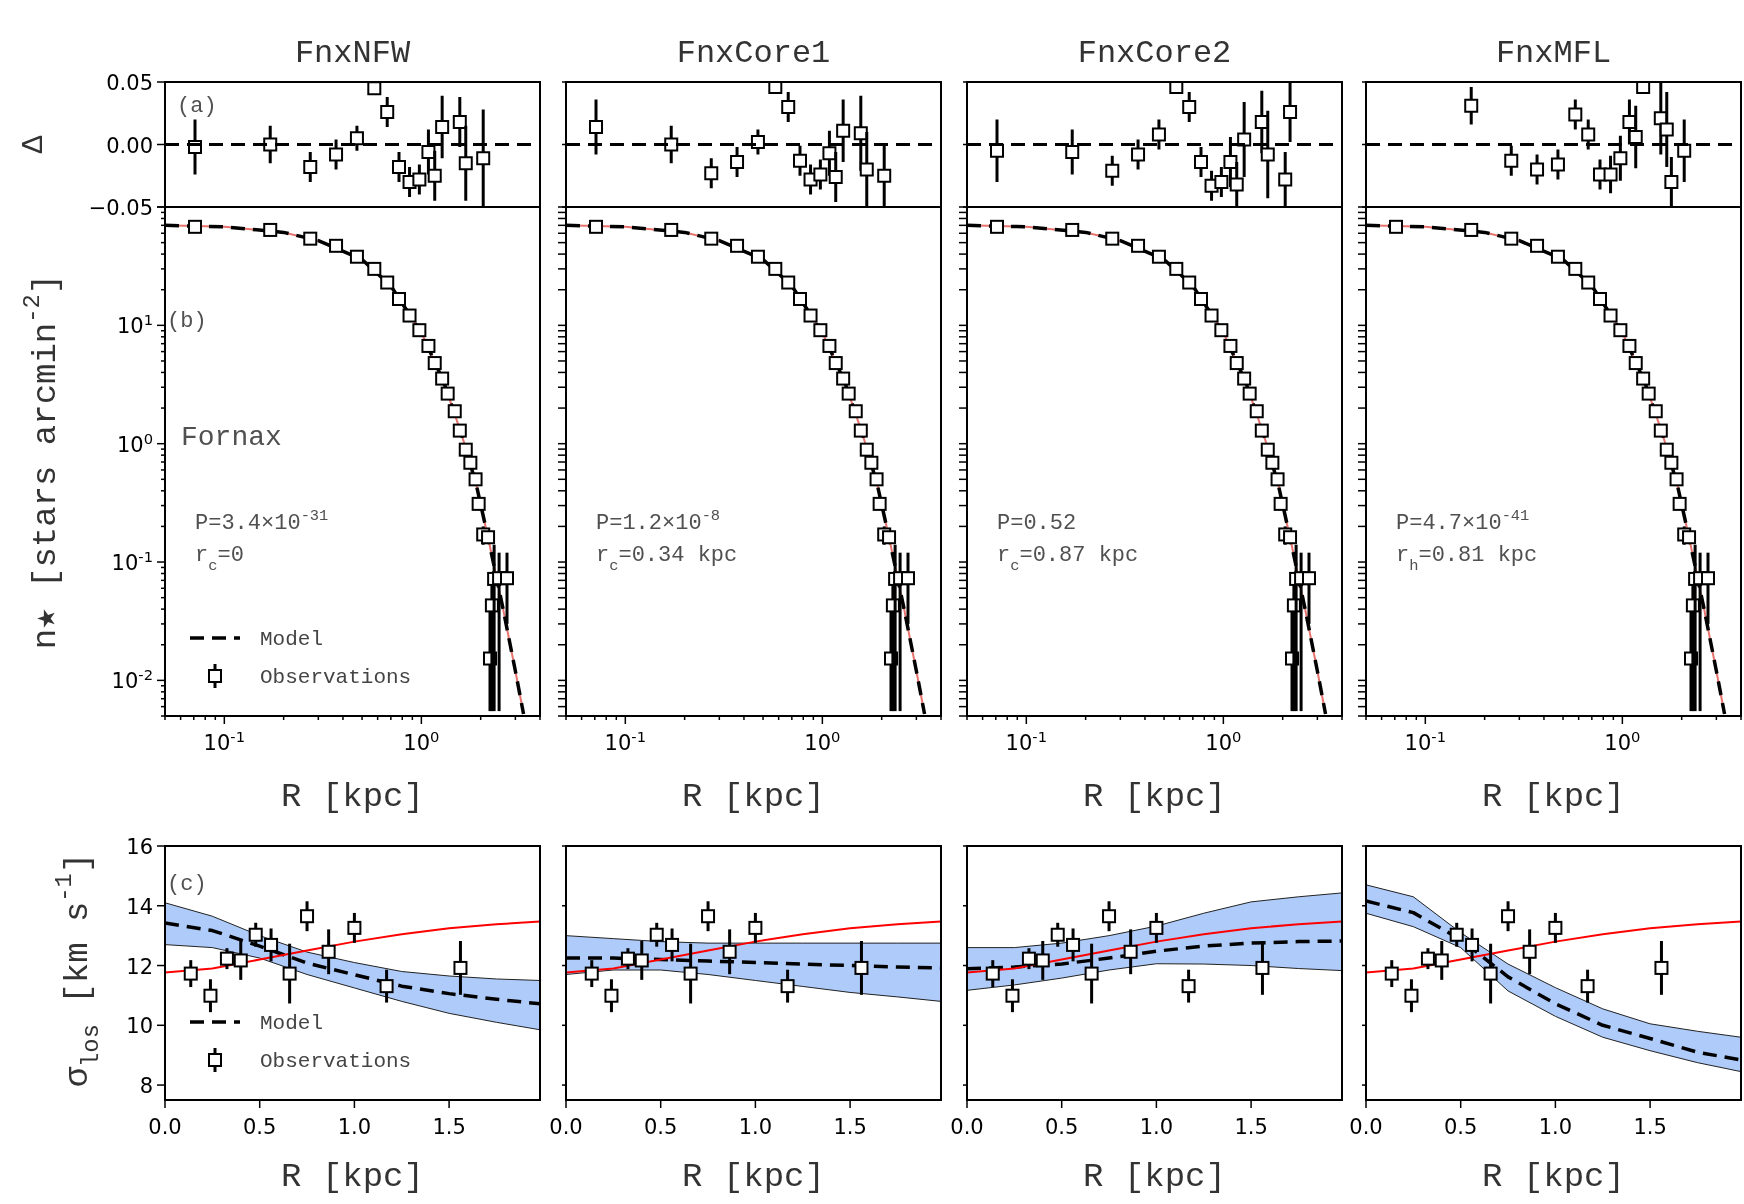 Image resolution: width=1744 pixels, height=1204 pixels. Describe the element at coordinates (132, 561) in the screenshot. I see `y-tick-label: 10$^{-1}$` at that location.